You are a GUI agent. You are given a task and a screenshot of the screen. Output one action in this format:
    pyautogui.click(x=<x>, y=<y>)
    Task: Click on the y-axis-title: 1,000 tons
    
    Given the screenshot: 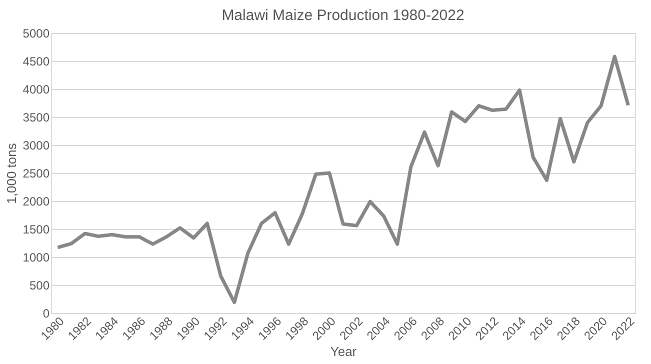 What is the action you would take?
    pyautogui.click(x=11, y=173)
    